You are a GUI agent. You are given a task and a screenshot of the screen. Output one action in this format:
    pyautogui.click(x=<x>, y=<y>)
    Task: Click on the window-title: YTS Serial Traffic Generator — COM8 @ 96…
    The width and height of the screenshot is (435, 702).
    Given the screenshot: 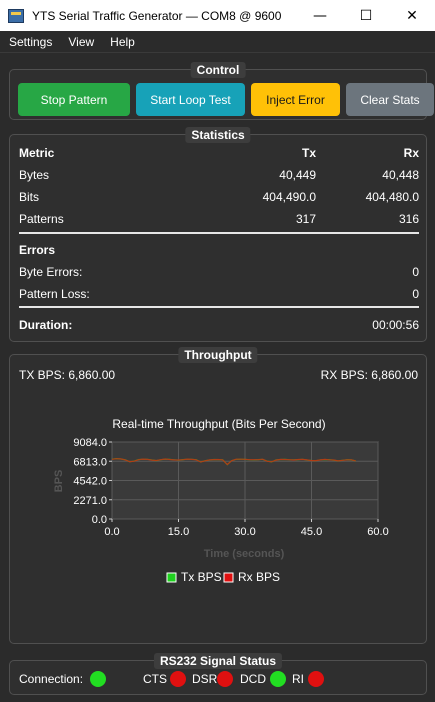 What is the action you would take?
    pyautogui.click(x=157, y=15)
    